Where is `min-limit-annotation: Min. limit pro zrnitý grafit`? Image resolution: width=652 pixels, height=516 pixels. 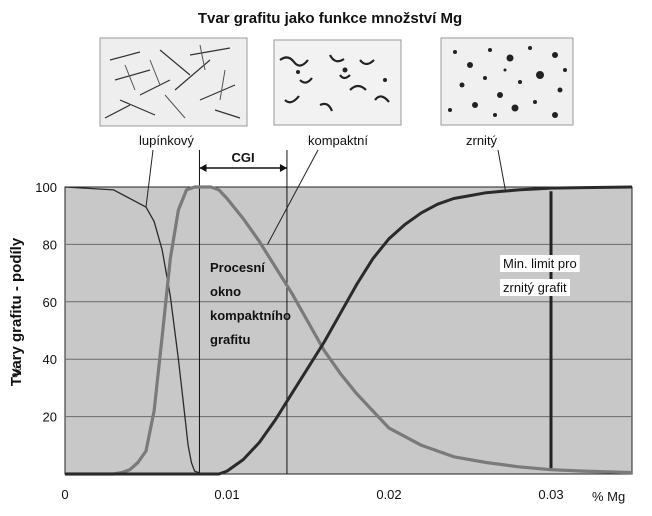 min-limit-annotation: Min. limit pro zrnitý grafit is located at coordinates (540, 275).